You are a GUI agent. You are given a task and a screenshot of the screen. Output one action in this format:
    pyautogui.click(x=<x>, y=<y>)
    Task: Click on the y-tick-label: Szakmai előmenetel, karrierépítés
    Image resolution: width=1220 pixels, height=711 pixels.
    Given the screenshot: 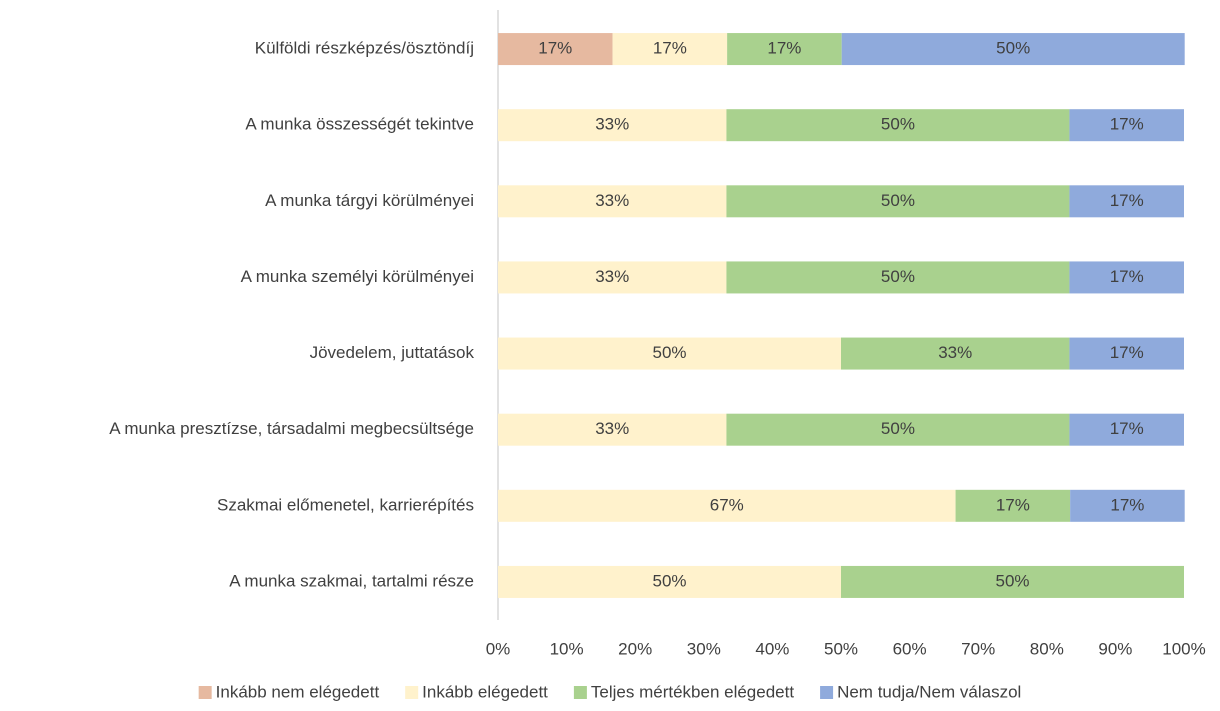 What is the action you would take?
    pyautogui.click(x=345, y=504)
    